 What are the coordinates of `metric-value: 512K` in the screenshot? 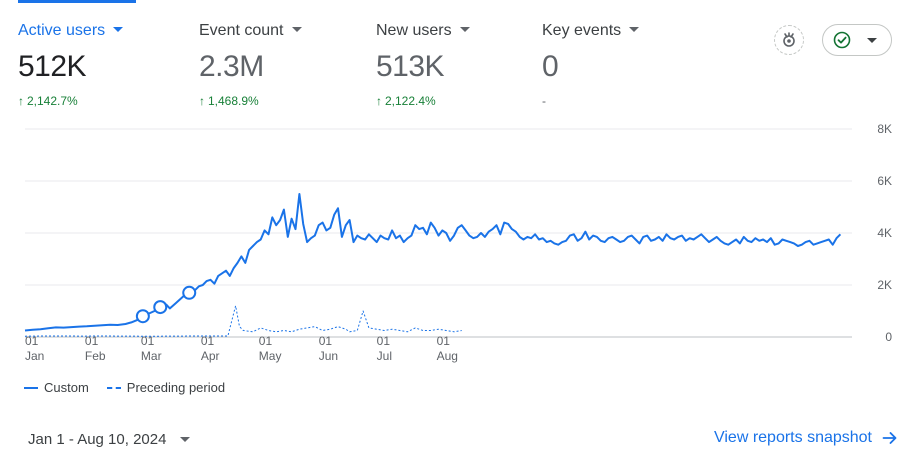 It's located at (52, 66).